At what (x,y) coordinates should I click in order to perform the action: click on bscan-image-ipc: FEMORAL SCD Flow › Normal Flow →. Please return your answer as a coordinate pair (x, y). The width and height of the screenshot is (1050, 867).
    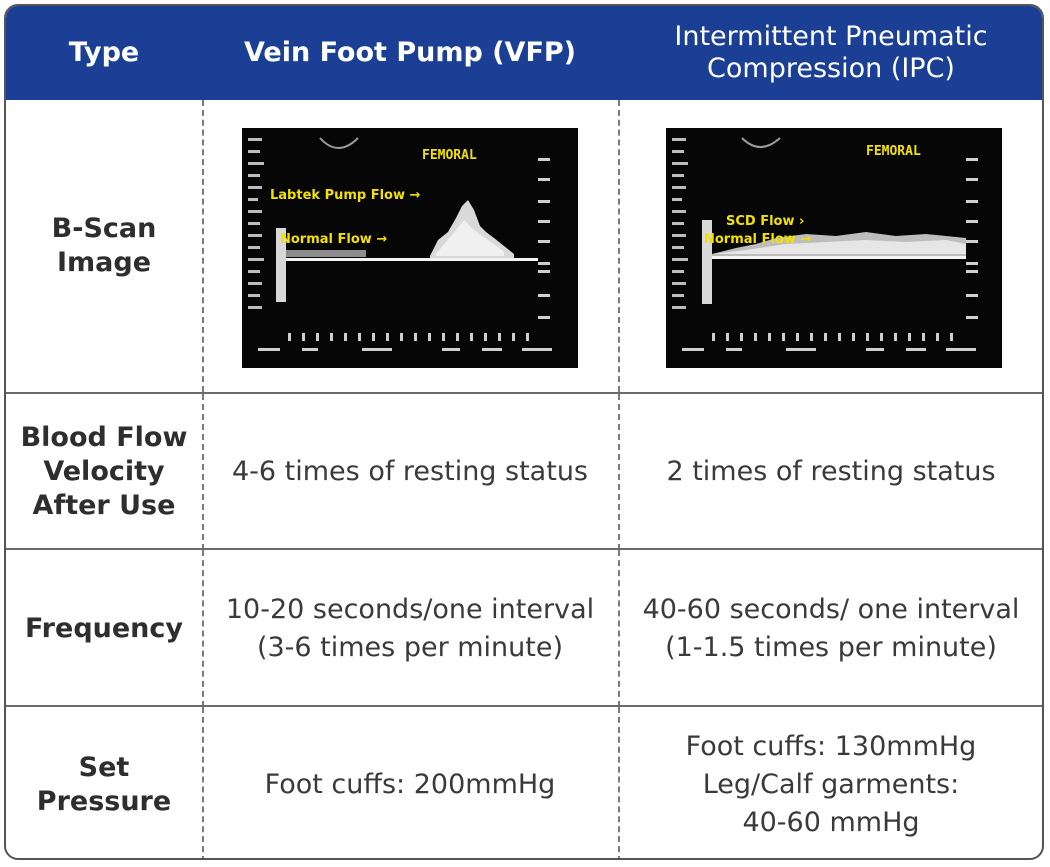
    Looking at the image, I should click on (834, 248).